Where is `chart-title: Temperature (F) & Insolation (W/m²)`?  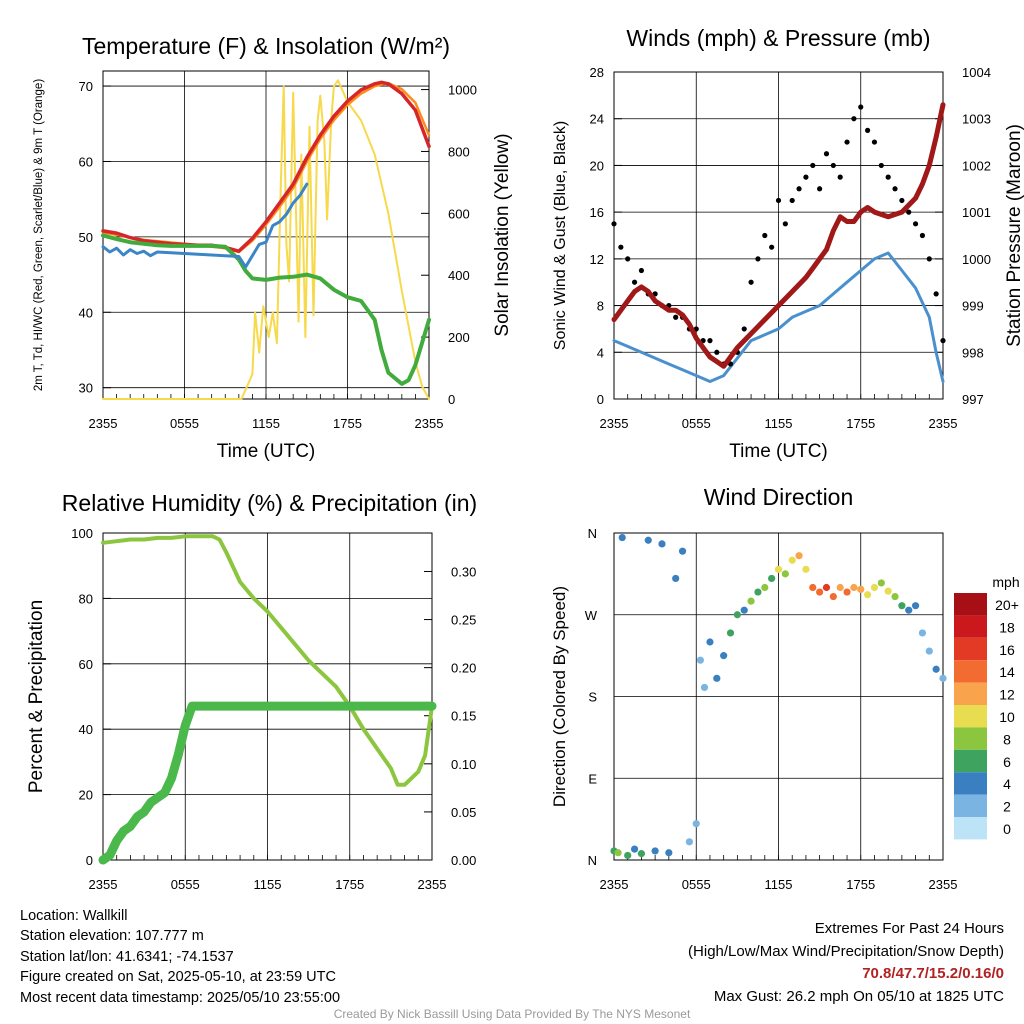 chart-title: Temperature (F) & Insolation (W/m²) is located at coordinates (266, 46).